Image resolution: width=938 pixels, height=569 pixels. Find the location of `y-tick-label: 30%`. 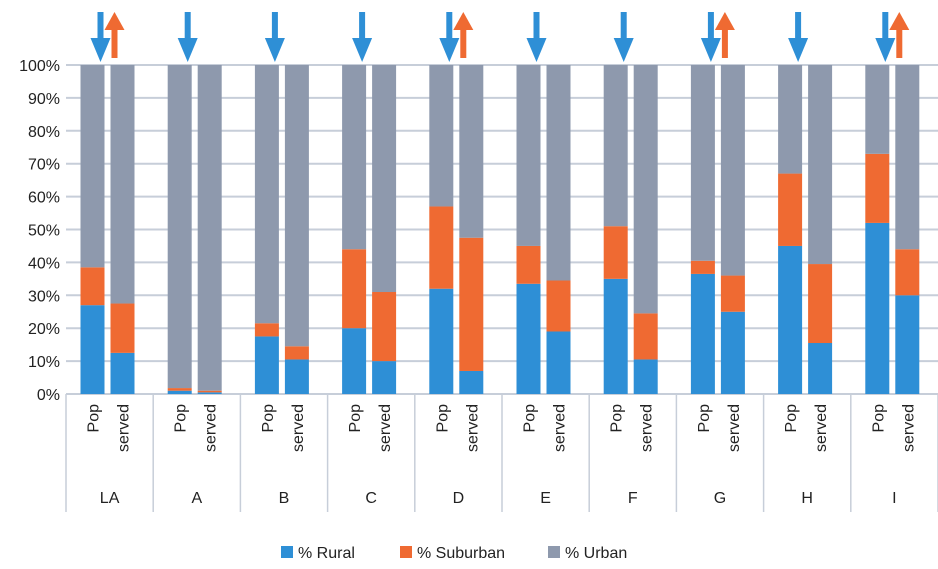

y-tick-label: 30% is located at coordinates (44, 296).